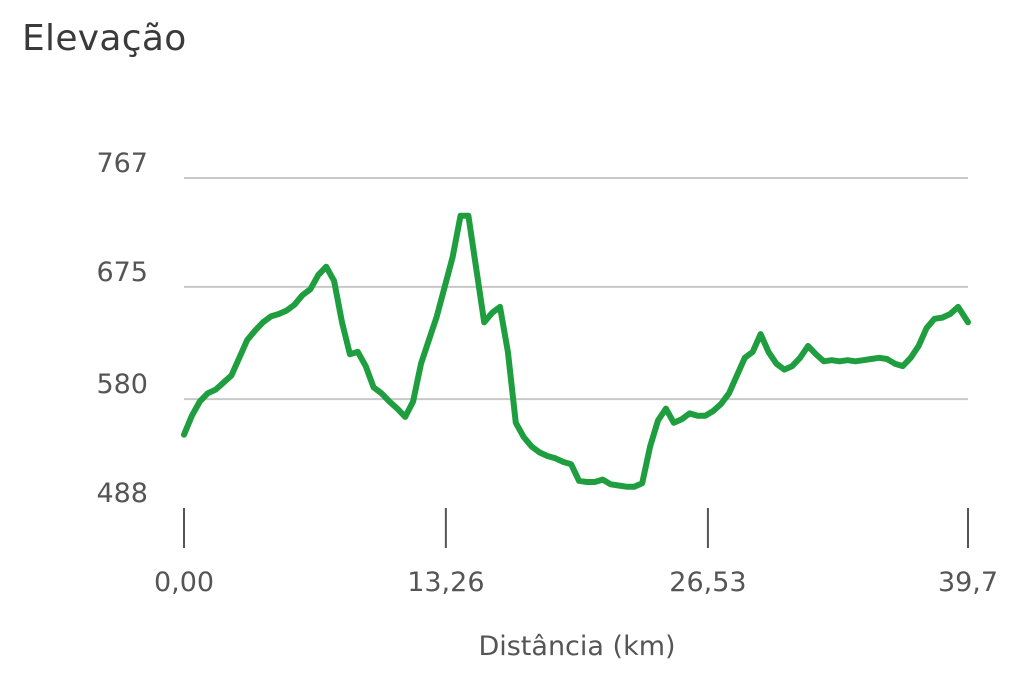  I want to click on x-tick-label: 26,53, so click(707, 582).